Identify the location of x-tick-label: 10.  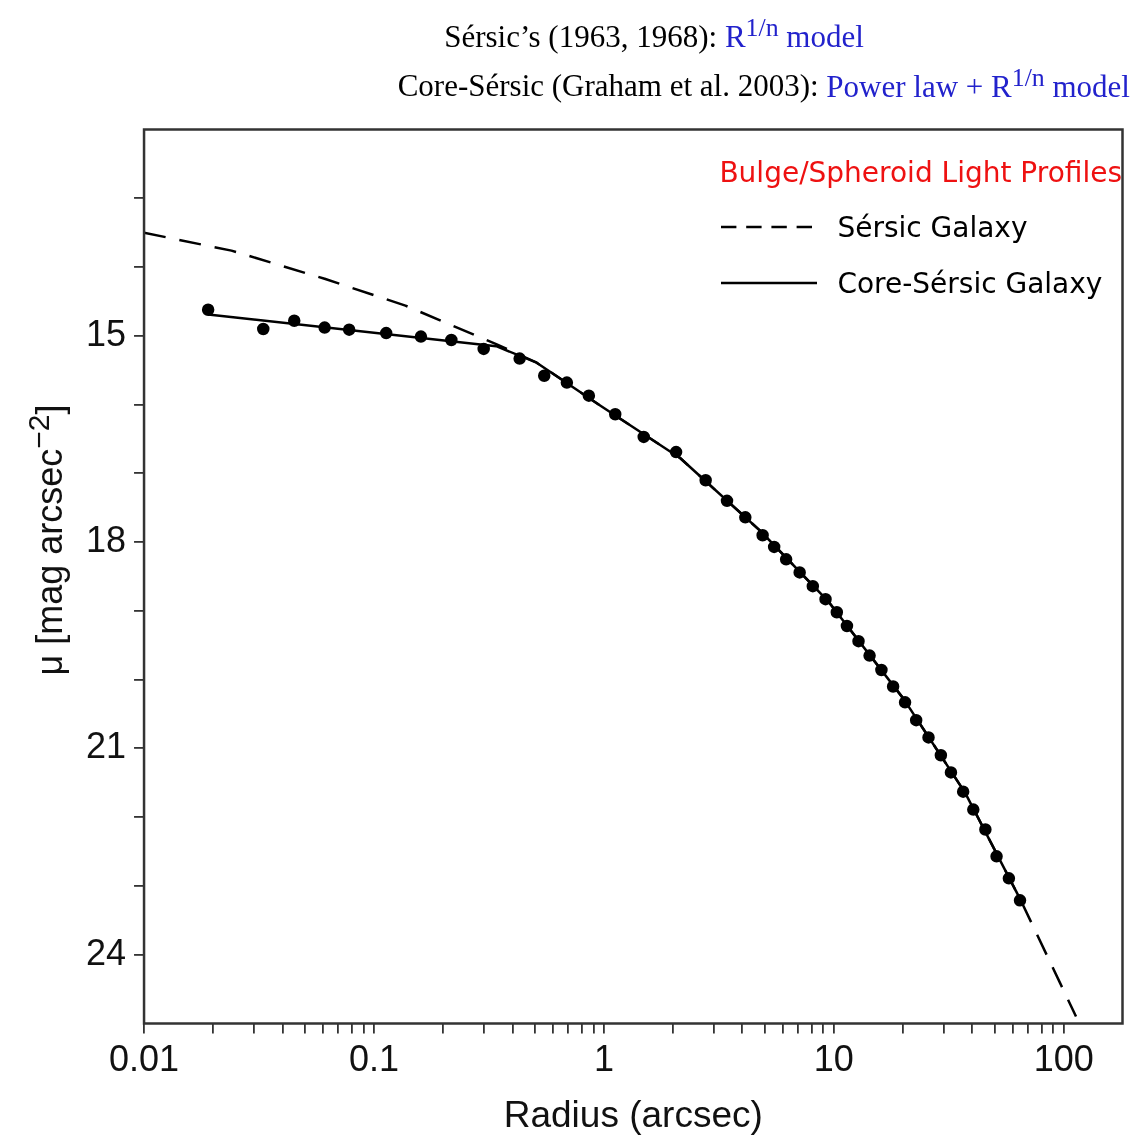
(833, 1058).